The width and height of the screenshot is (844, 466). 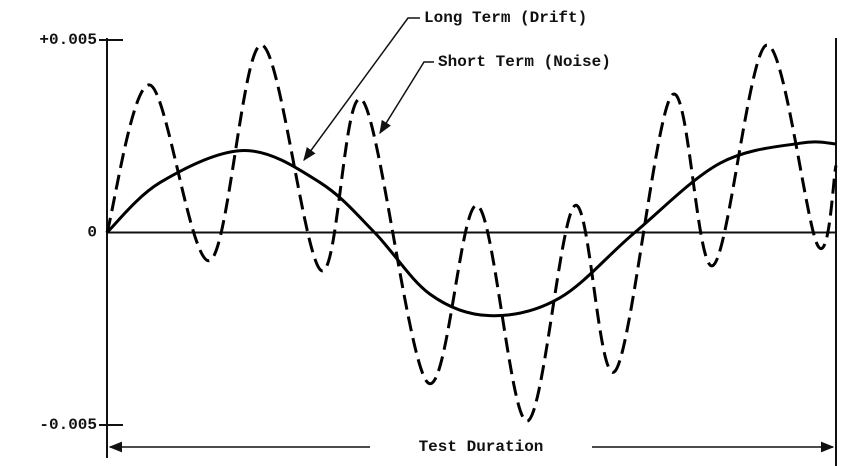 What do you see at coordinates (481, 447) in the screenshot?
I see `x-axis-label: Test Duration` at bounding box center [481, 447].